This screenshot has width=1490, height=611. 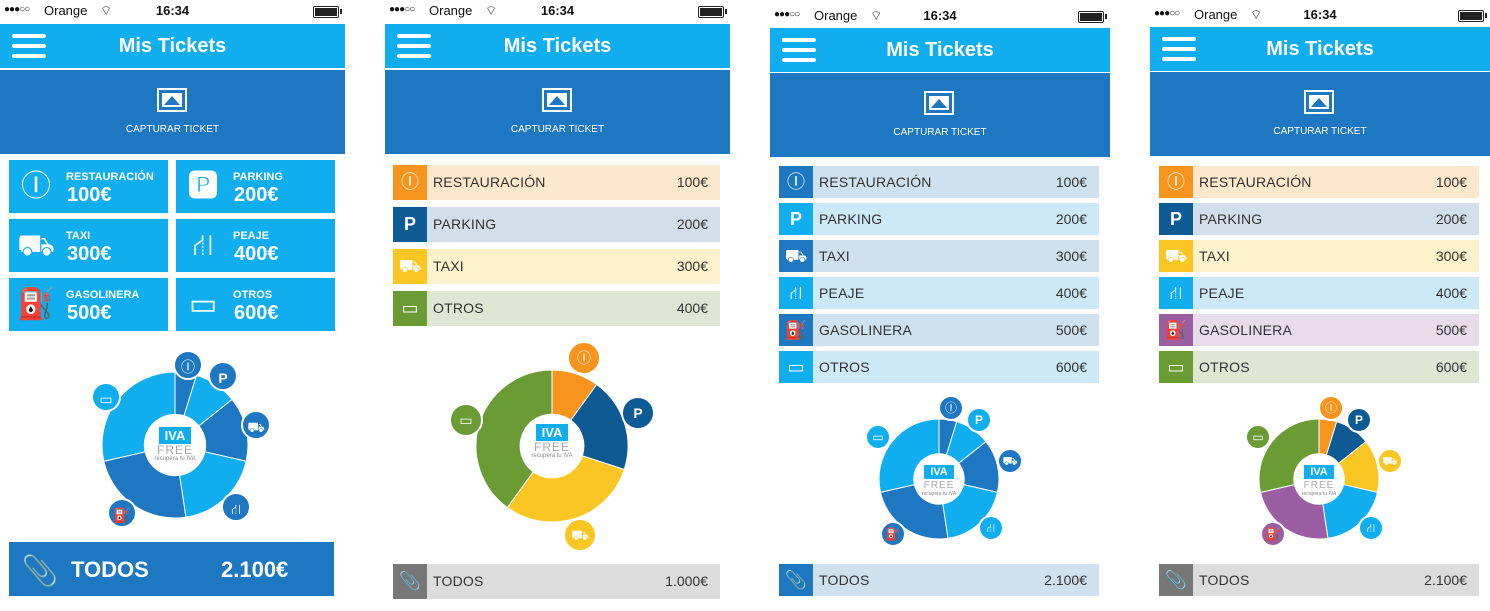 What do you see at coordinates (255, 245) in the screenshot?
I see `tile-peaje: ⛙ PEAJE 400€` at bounding box center [255, 245].